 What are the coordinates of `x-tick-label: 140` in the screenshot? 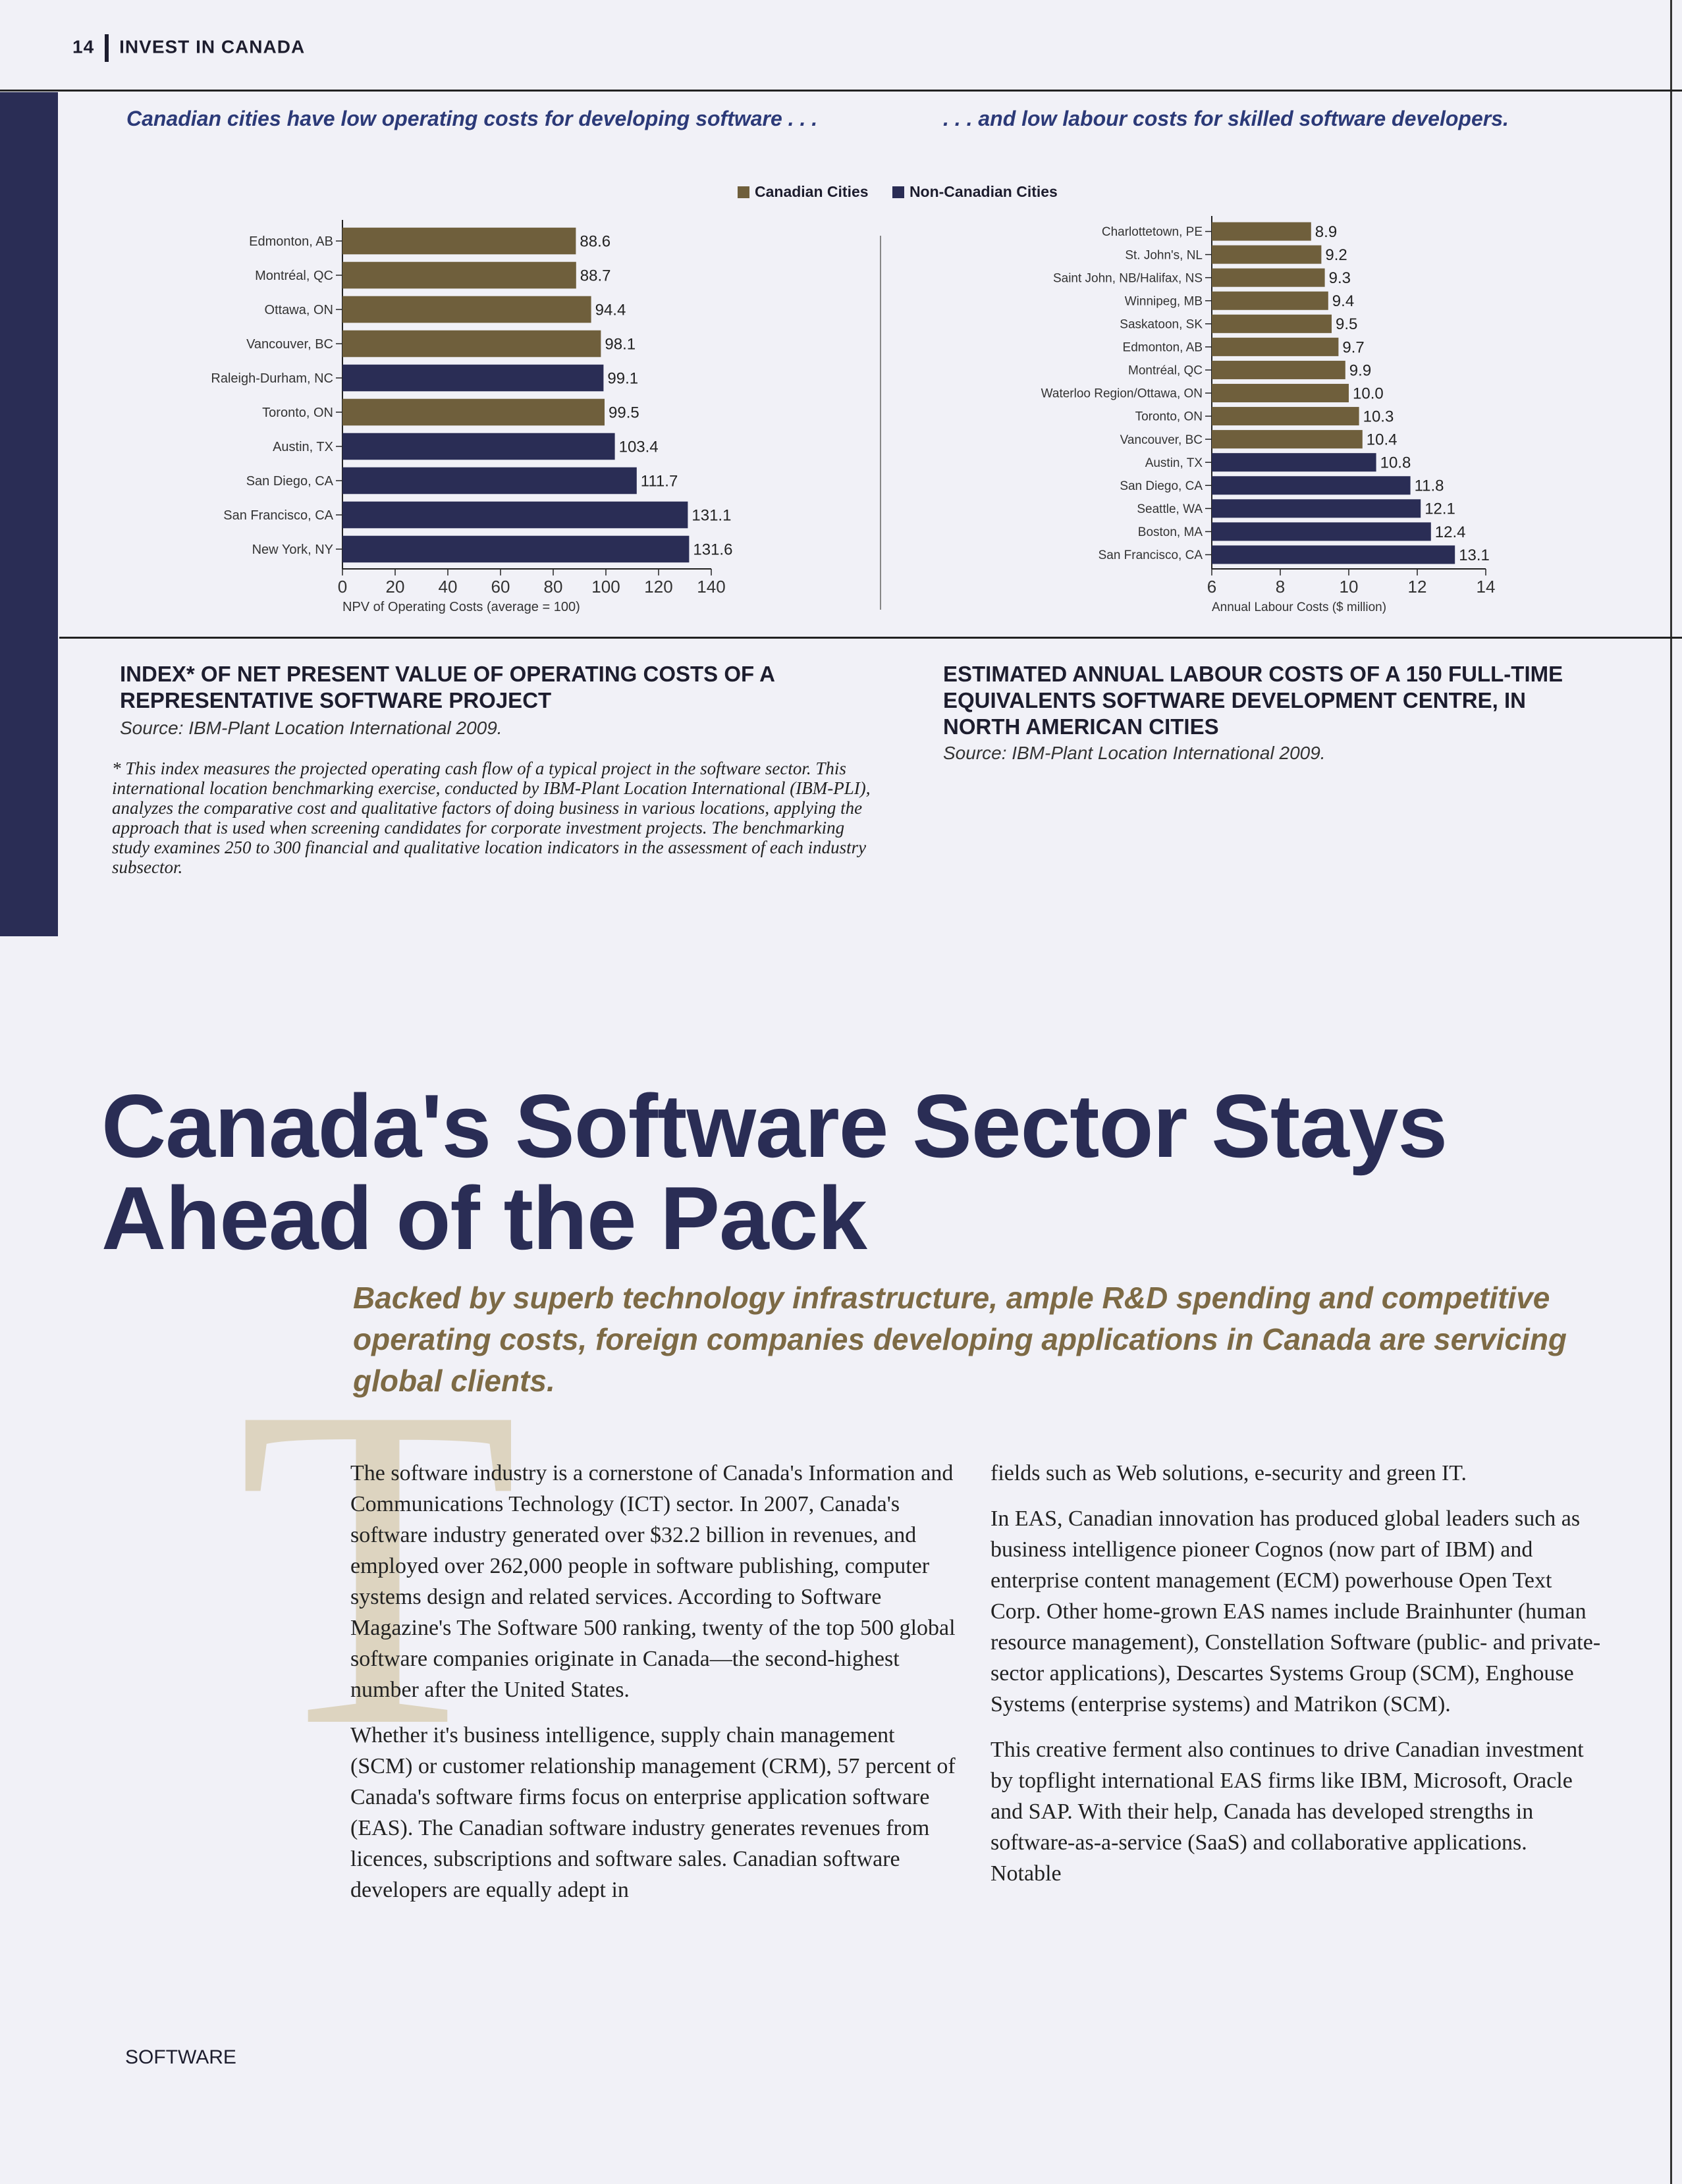 It's located at (711, 587).